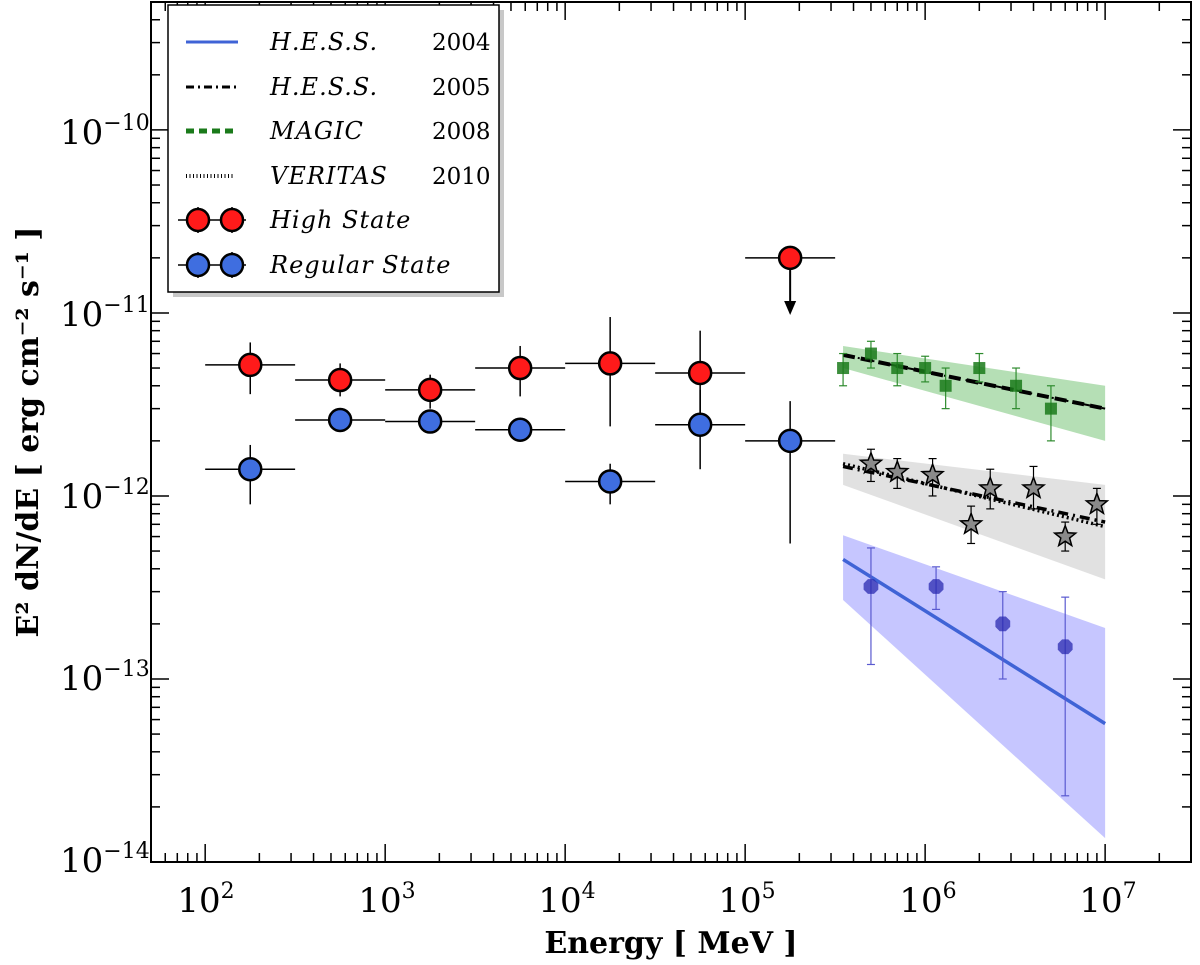  What do you see at coordinates (927, 900) in the screenshot?
I see `x-tick-label: 106` at bounding box center [927, 900].